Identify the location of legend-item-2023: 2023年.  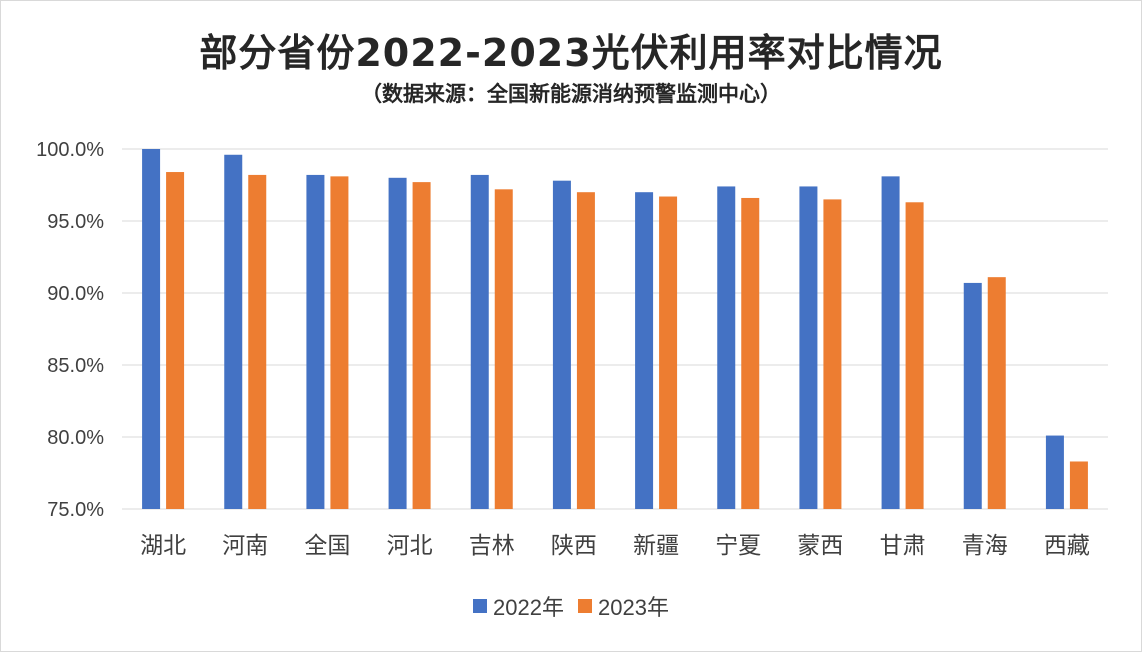
(623, 606).